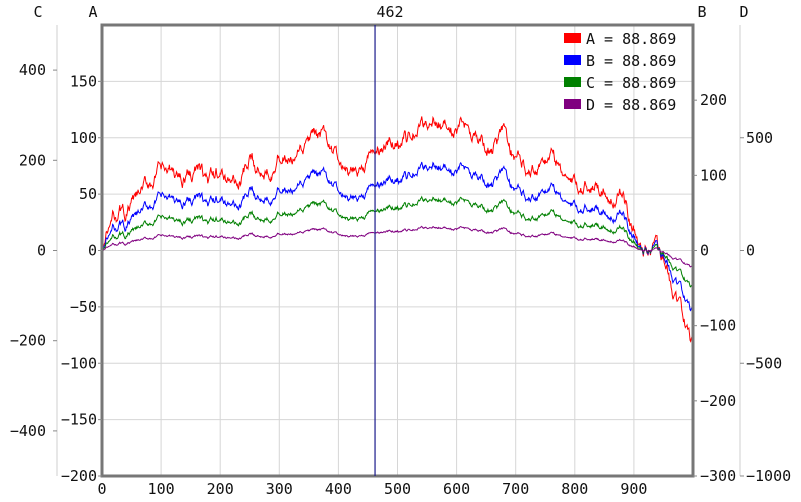 This screenshot has width=801, height=502. I want to click on y-tick-label-a: −50, so click(83, 307).